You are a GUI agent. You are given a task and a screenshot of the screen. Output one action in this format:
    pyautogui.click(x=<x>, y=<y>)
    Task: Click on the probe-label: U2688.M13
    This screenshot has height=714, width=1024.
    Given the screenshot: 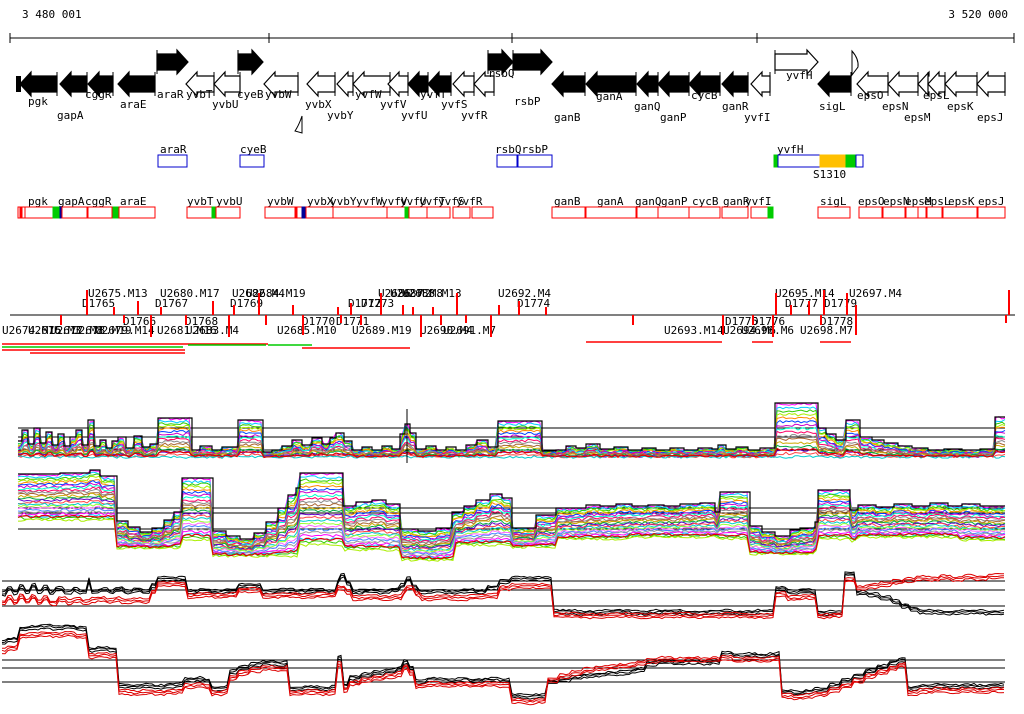 What is the action you would take?
    pyautogui.click(x=432, y=293)
    